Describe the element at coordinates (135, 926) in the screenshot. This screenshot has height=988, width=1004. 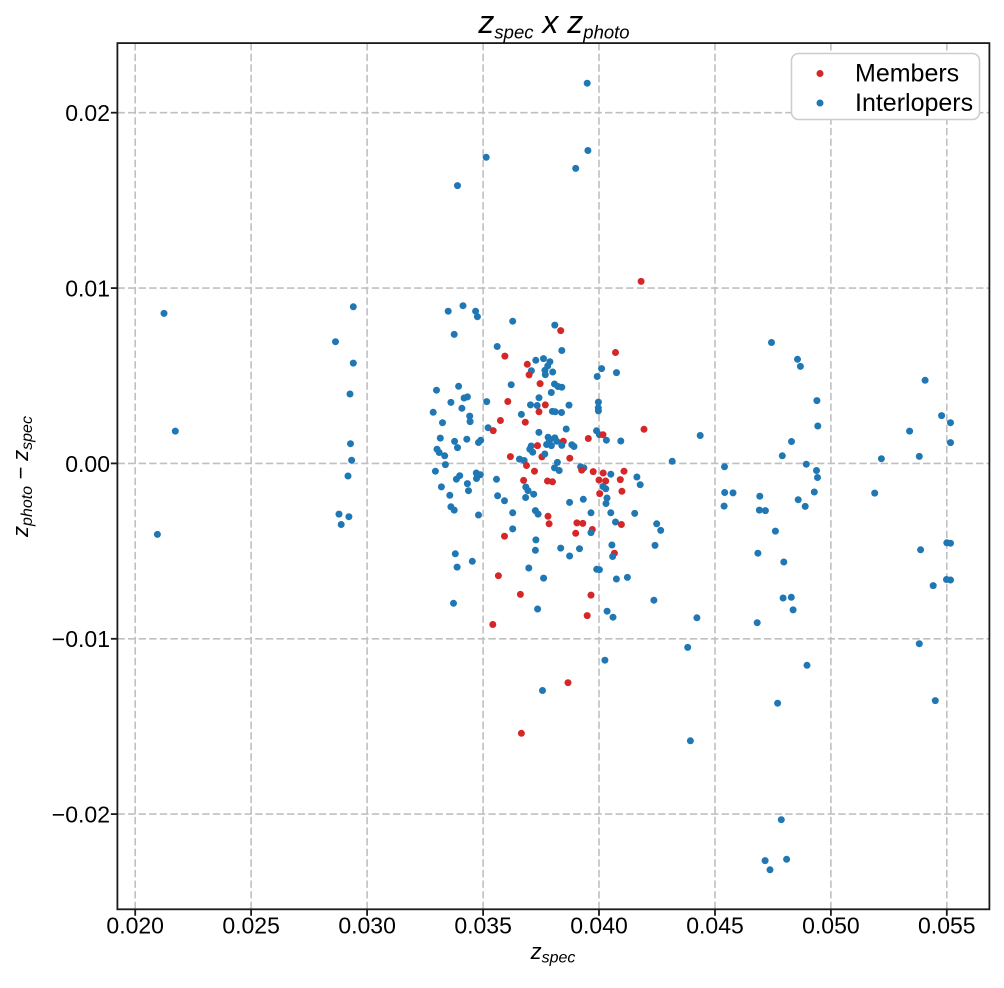
I see `svg-text: 0.020` at that location.